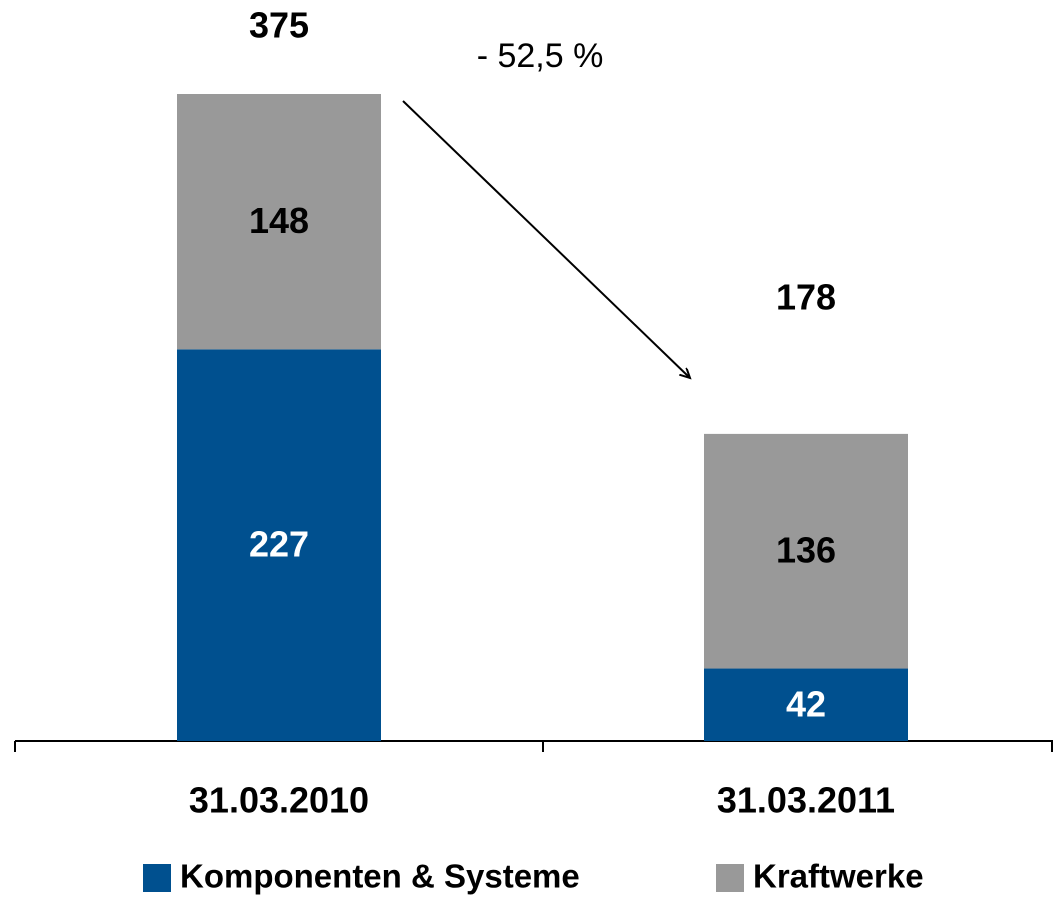 Image resolution: width=1053 pixels, height=898 pixels. I want to click on x-tick-label: 31.03.2011, so click(806, 800).